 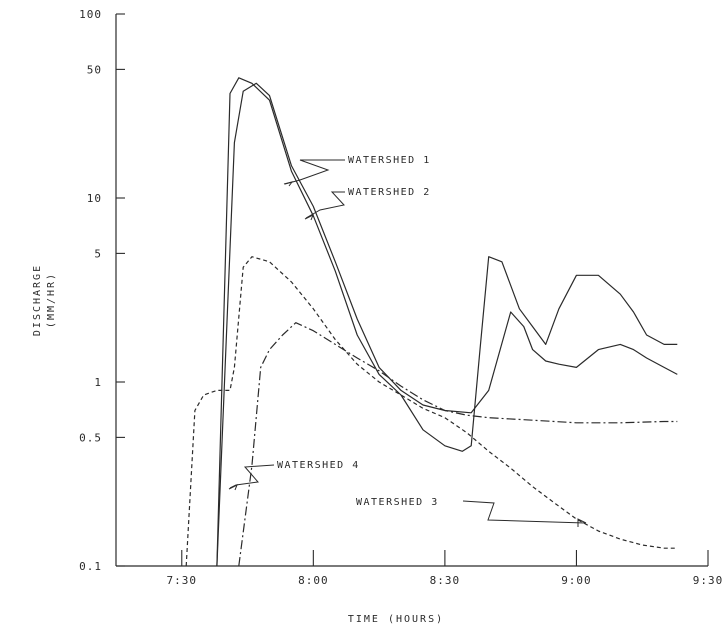 I want to click on y-axis-ticks: 0.1 0.5 1 5 10 50 100, so click(x=102, y=290).